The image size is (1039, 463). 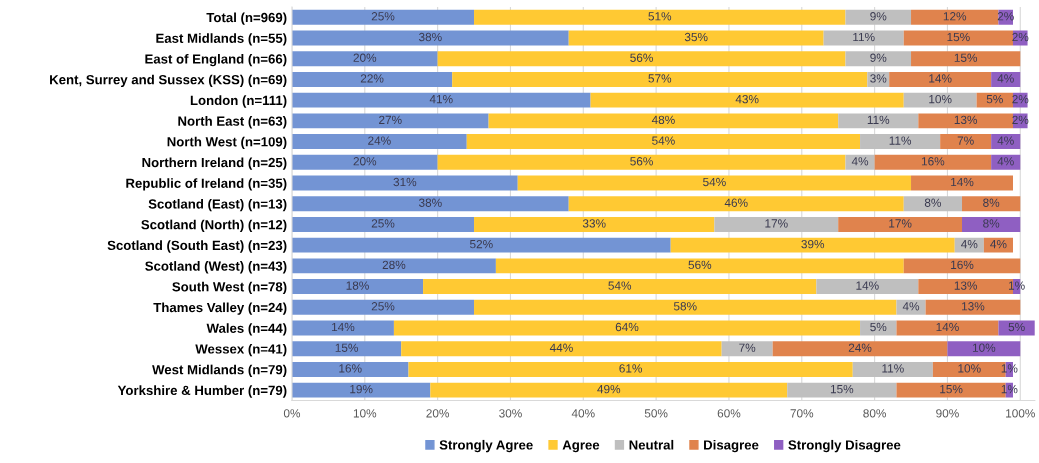 What do you see at coordinates (241, 350) in the screenshot?
I see `y-tick-label: Wessex (n=41)` at bounding box center [241, 350].